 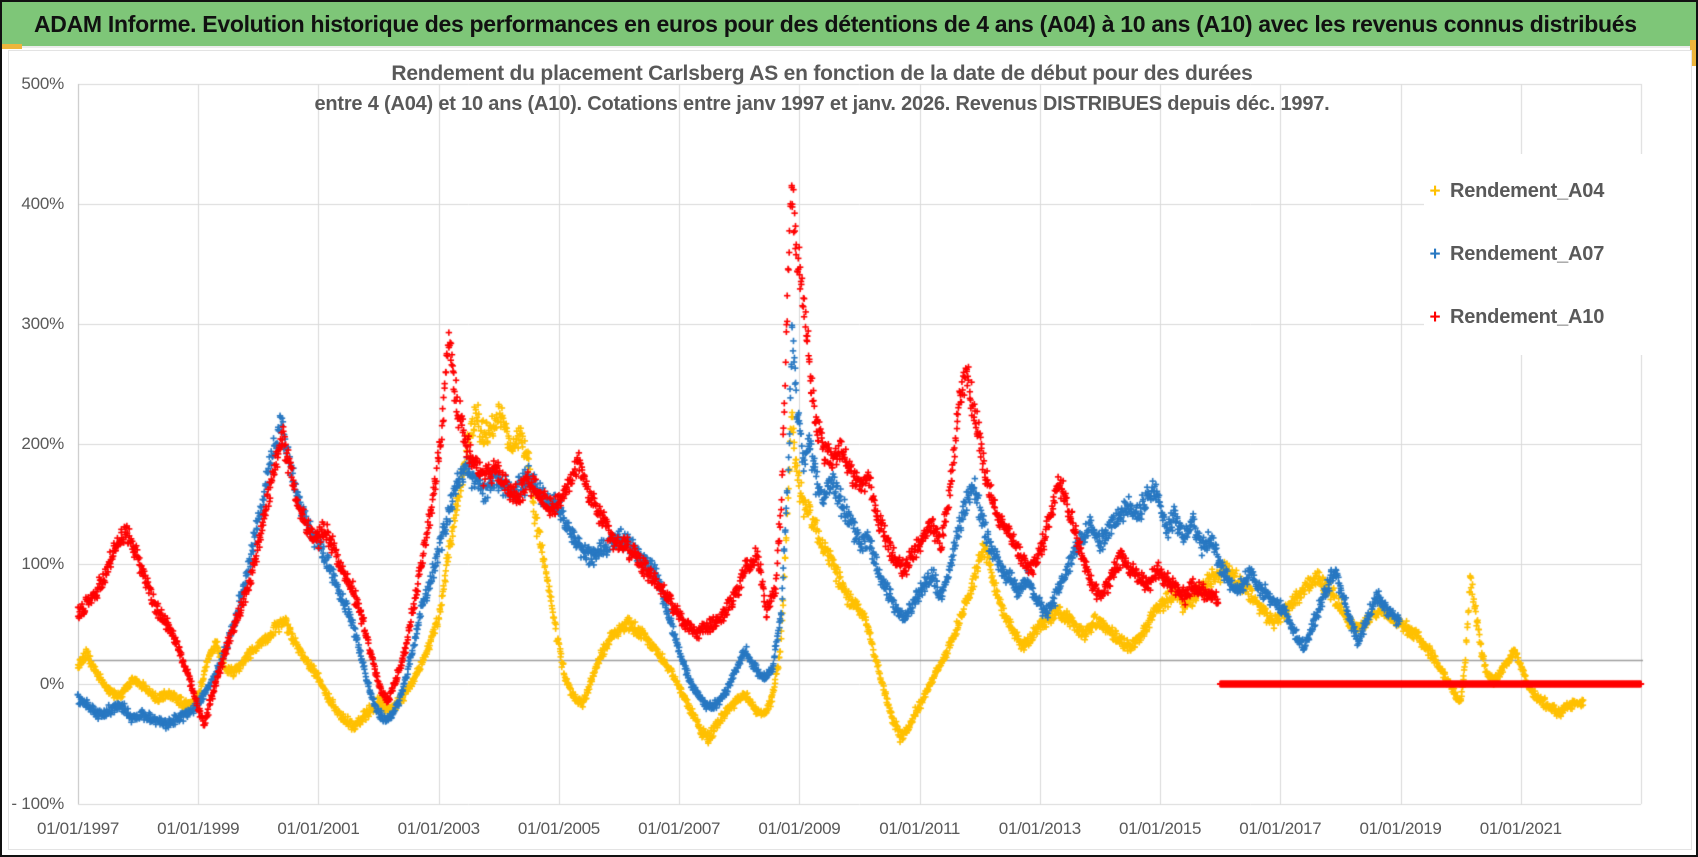 I want to click on y-axis-label-neg100: - 100%, so click(x=37, y=803).